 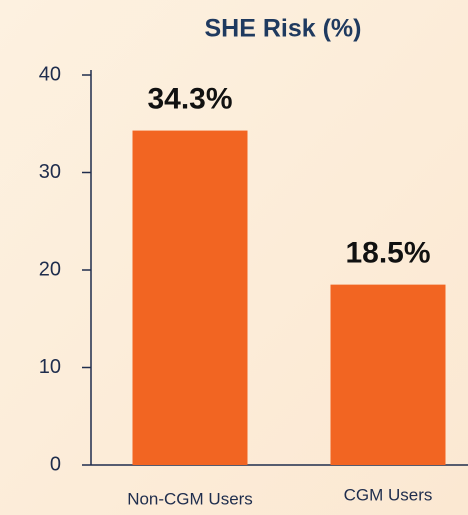 I want to click on x-tick-label: Non-CGM Users, so click(x=190, y=498).